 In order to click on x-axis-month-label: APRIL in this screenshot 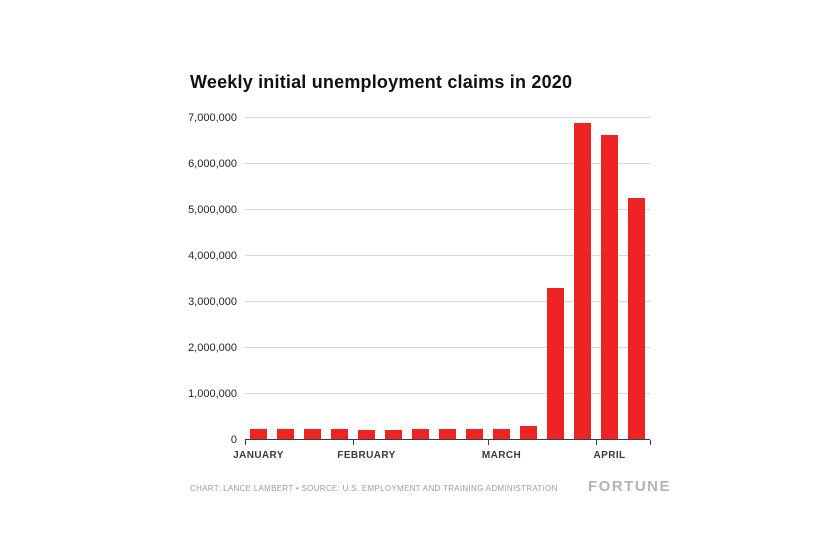, I will do `click(609, 455)`.